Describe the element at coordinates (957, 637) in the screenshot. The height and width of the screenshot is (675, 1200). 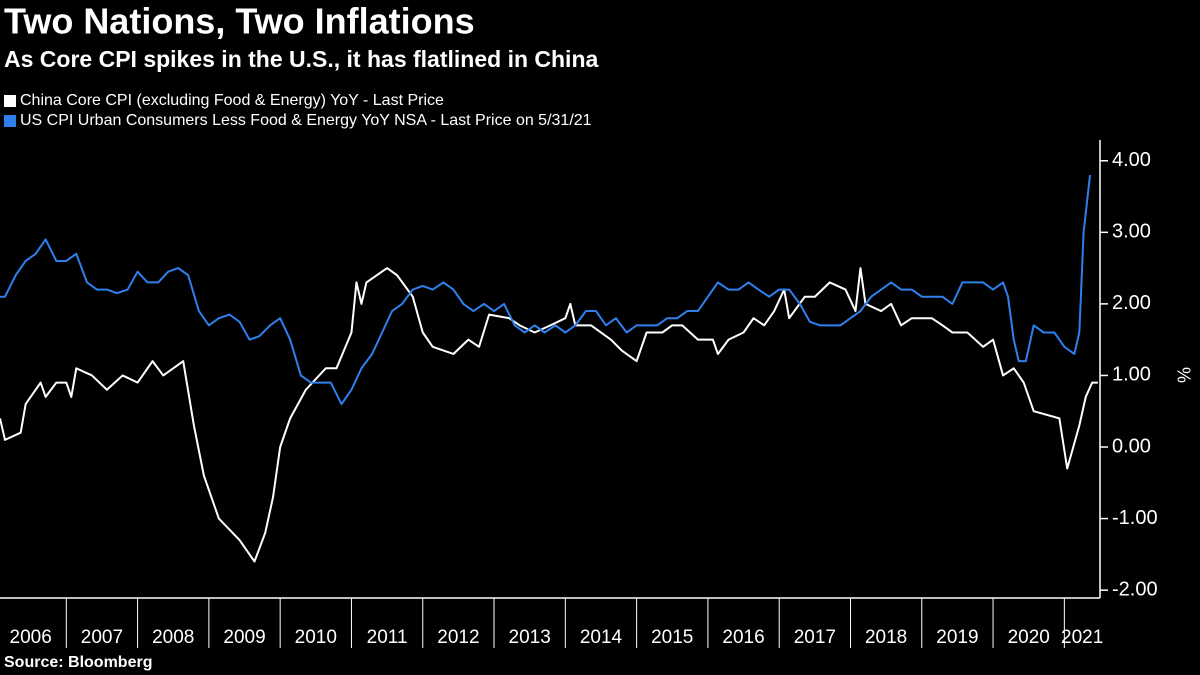
I see `x-tick-label: 2019` at that location.